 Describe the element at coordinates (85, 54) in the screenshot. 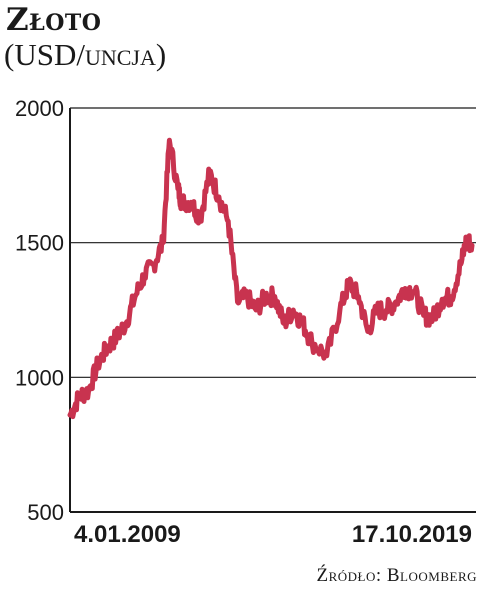

I see `chart-subtitle: (USD/uncja)` at that location.